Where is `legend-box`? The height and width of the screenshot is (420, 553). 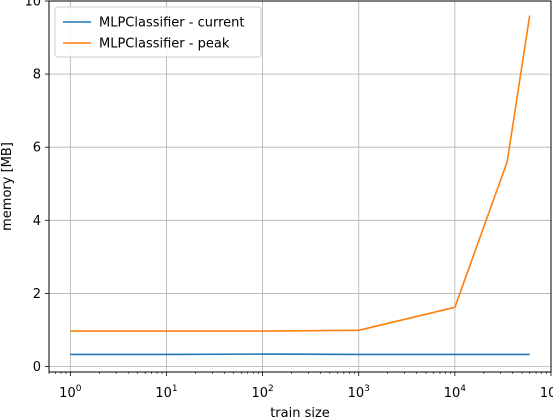
legend-box is located at coordinates (158, 32).